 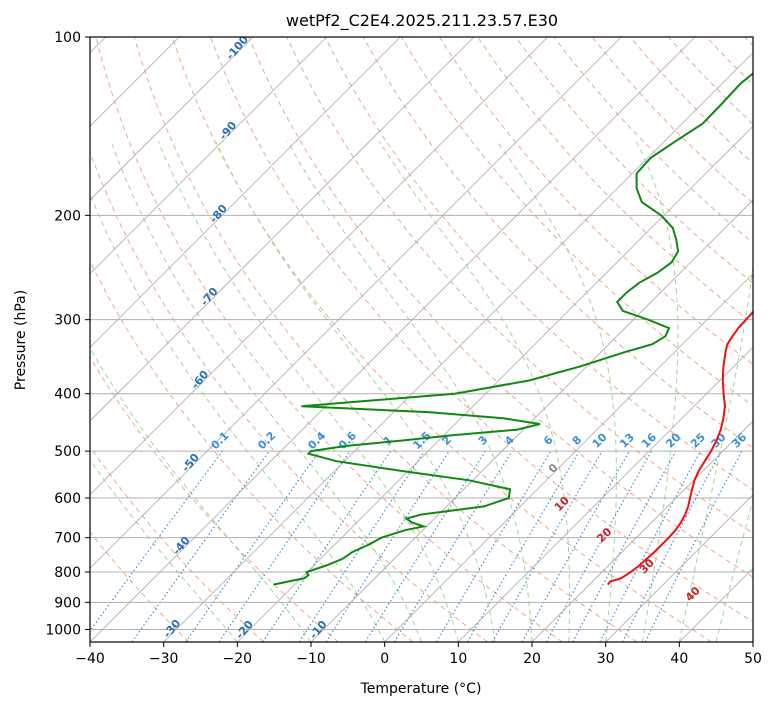 I want to click on y-tick-label: 500, so click(x=67, y=452).